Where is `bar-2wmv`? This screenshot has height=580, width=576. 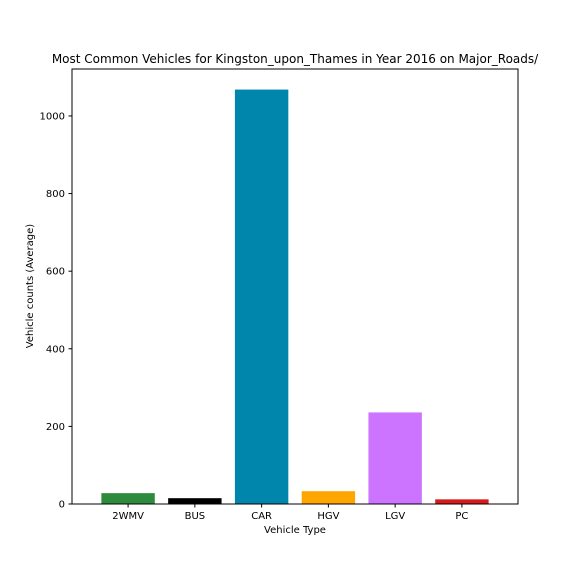 bar-2wmv is located at coordinates (128, 498).